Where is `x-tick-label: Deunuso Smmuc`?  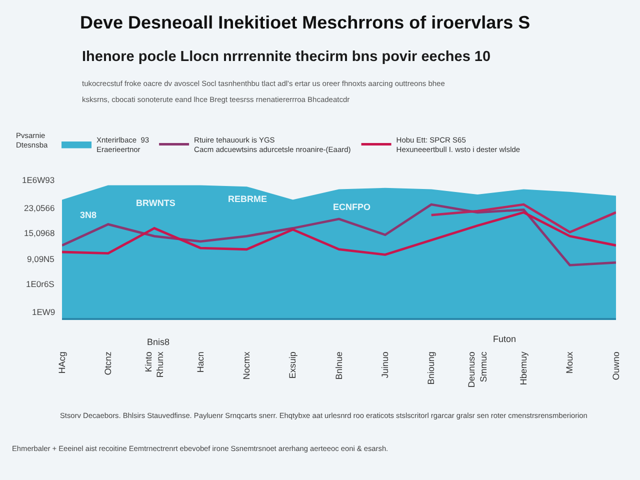
x-tick-label: Deunuso Smmuc is located at coordinates (477, 369).